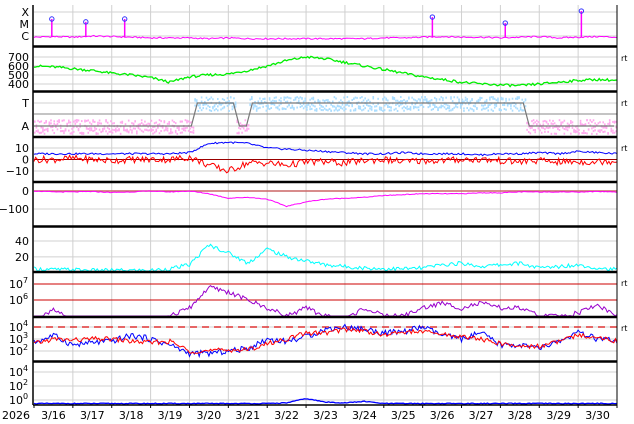 Image resolution: width=634 pixels, height=424 pixels. What do you see at coordinates (597, 415) in the screenshot?
I see `day-tick-label: 3/30` at bounding box center [597, 415].